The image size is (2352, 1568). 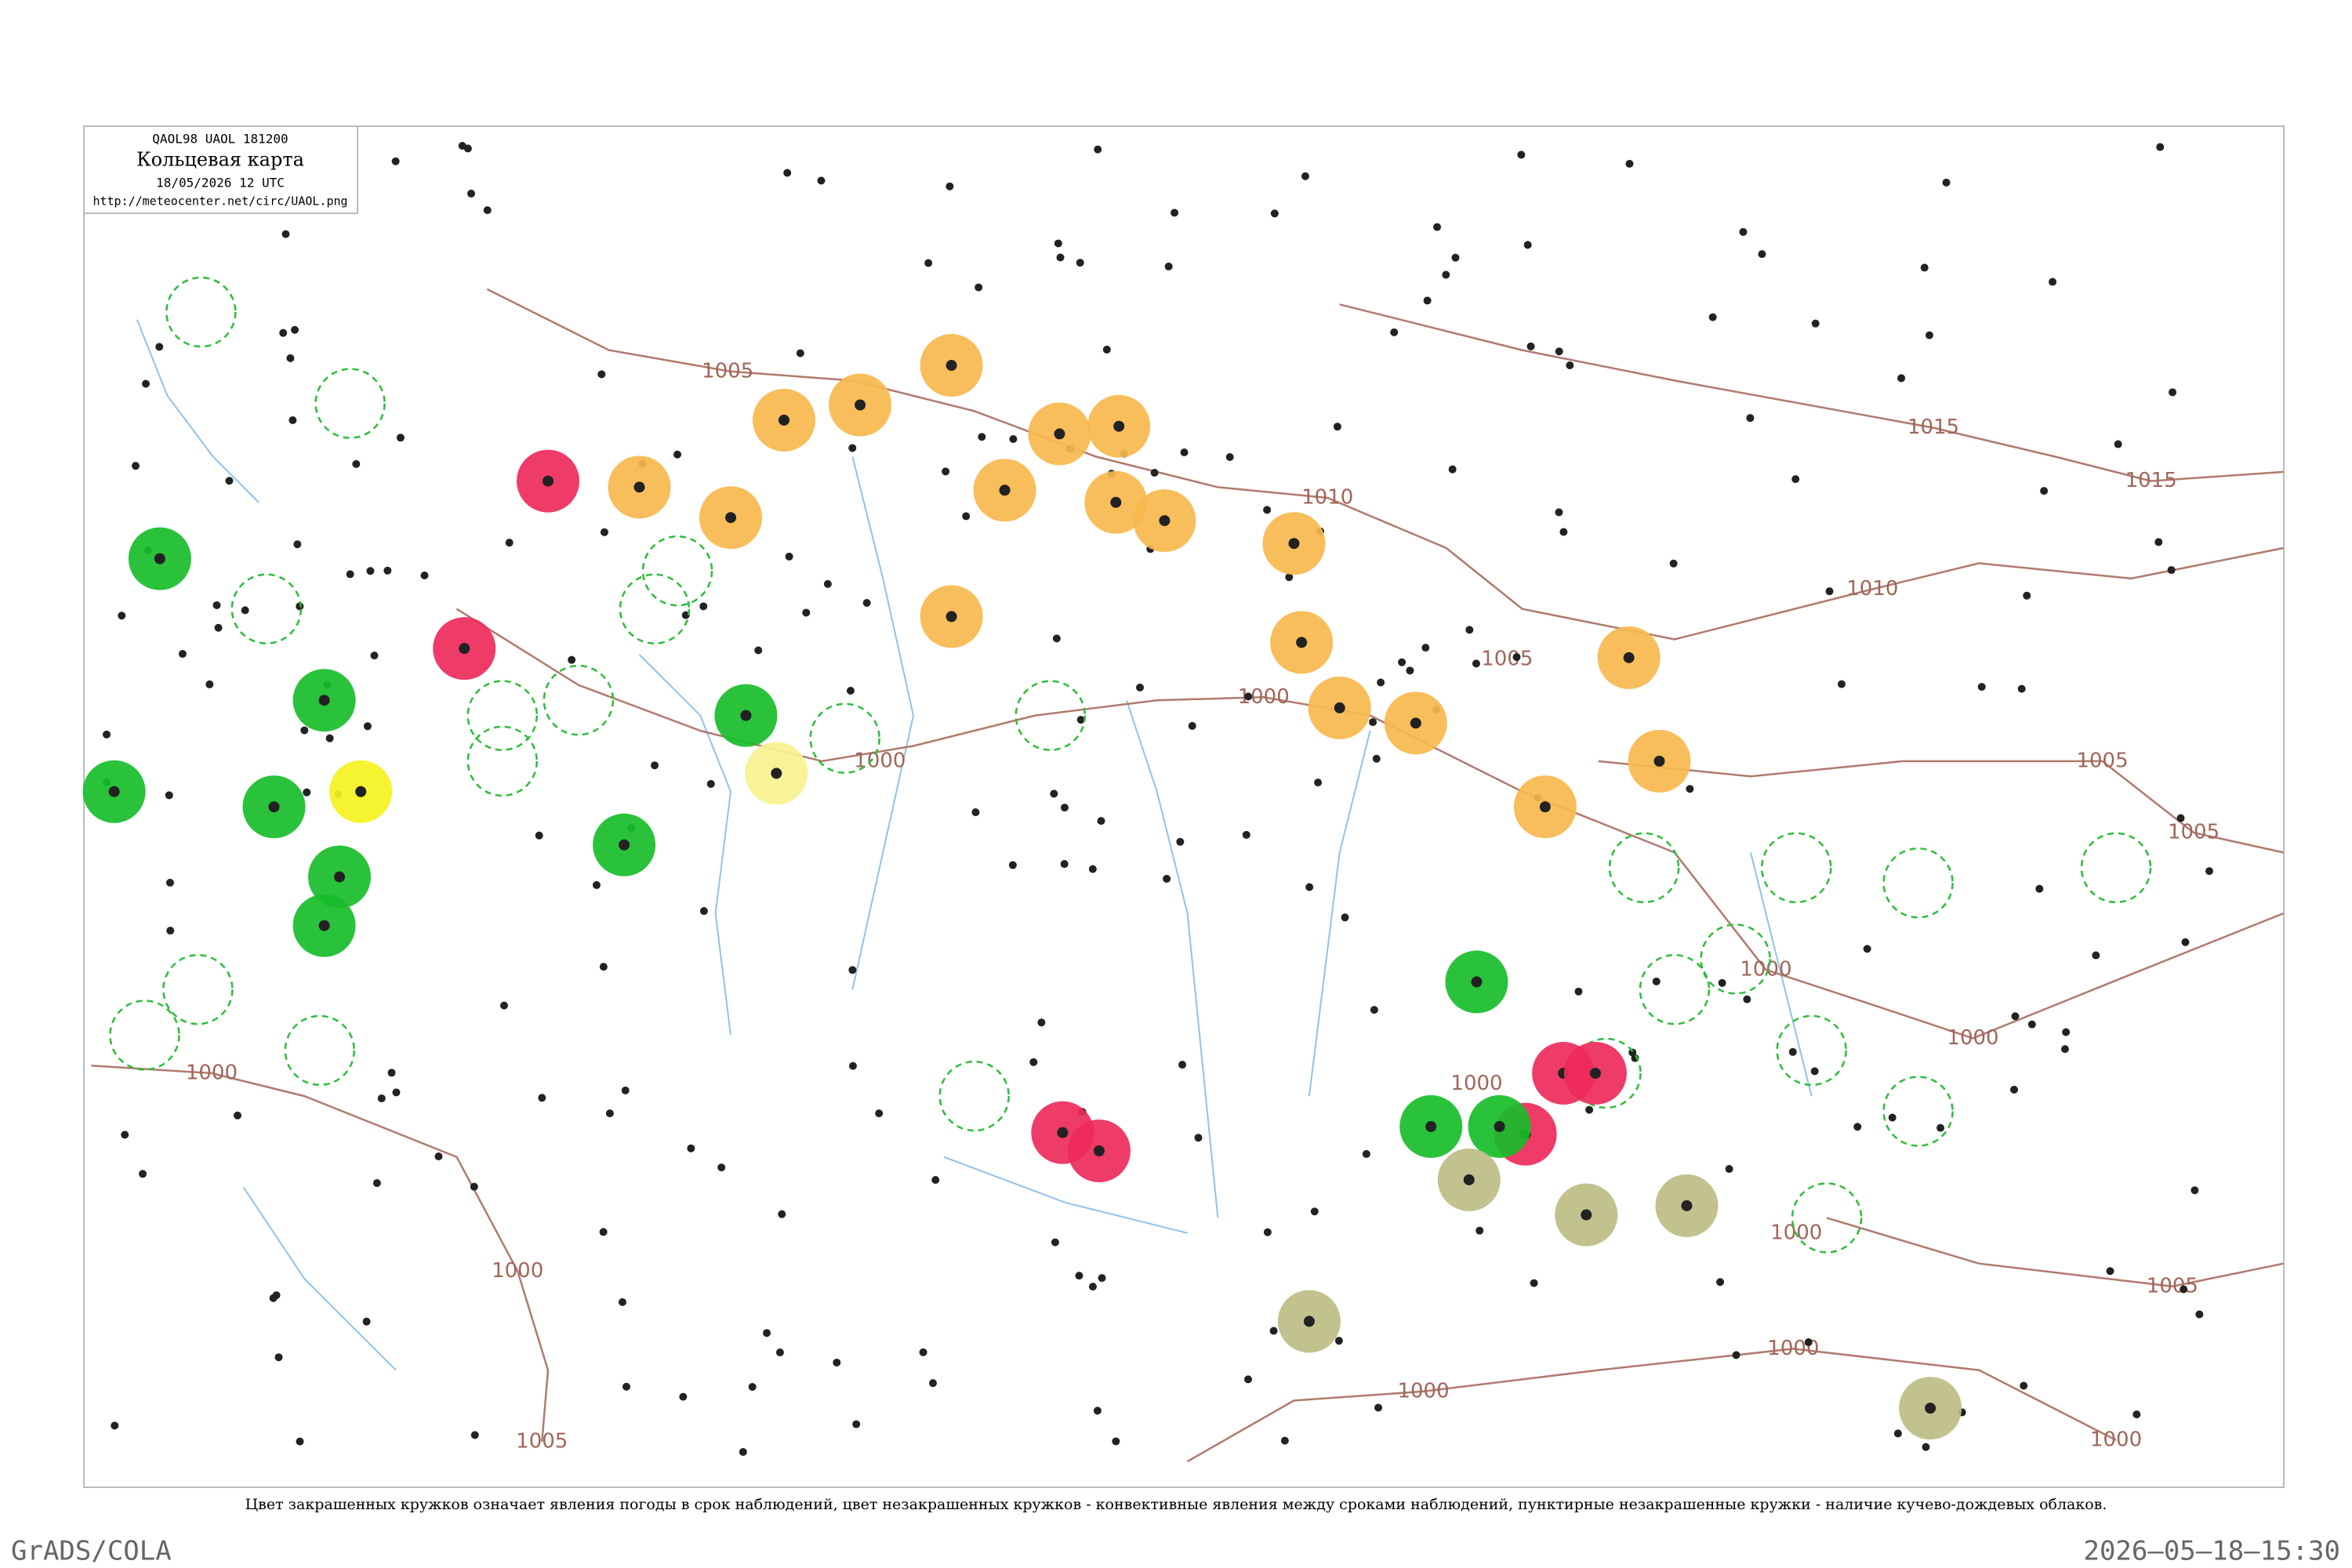 I want to click on header-url: http://meteocenter.net/circ/UAOL.png, so click(x=220, y=201).